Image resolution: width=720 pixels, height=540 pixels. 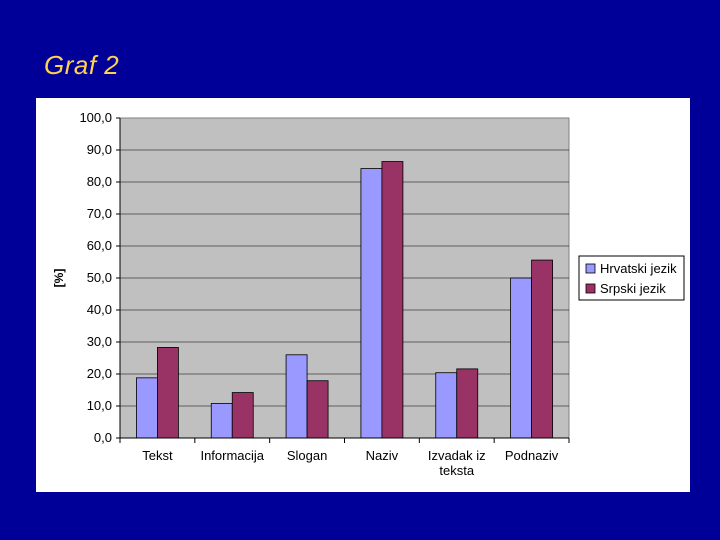 I want to click on y-tick-label: 40,0, so click(x=99, y=309).